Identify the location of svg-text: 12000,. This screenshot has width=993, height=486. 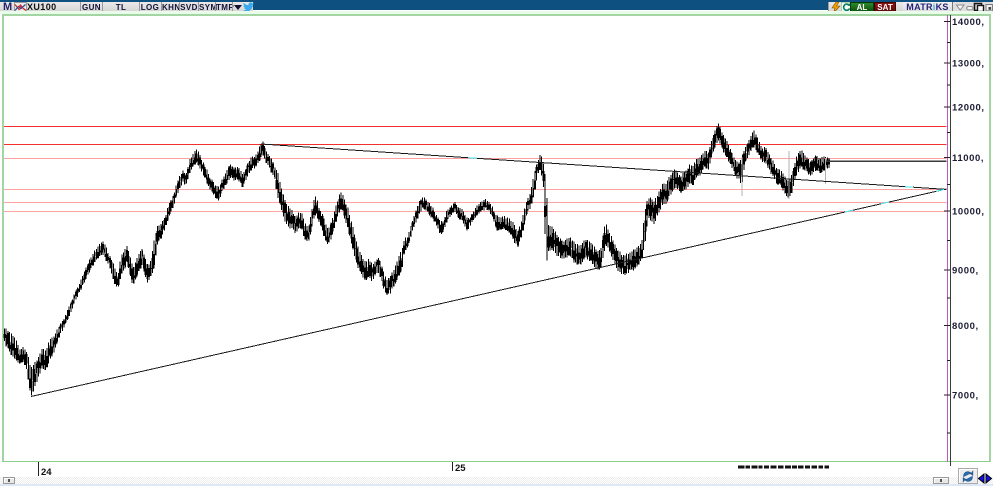
(968, 108).